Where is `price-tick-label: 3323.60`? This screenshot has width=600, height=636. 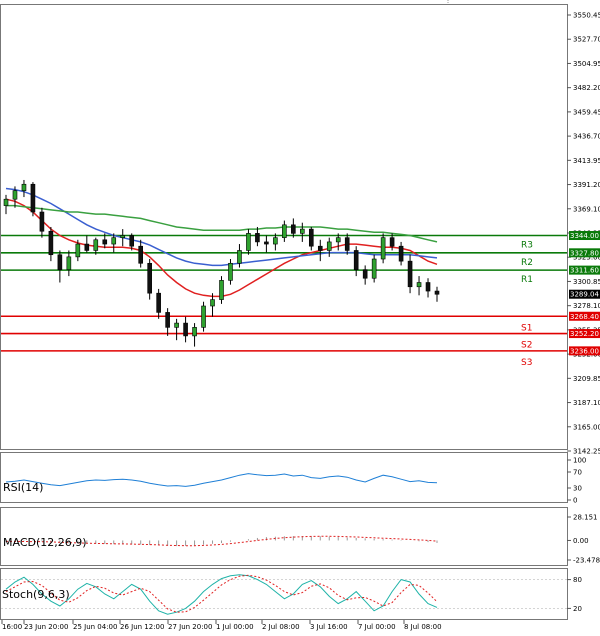 price-tick-label: 3323.60 is located at coordinates (586, 258).